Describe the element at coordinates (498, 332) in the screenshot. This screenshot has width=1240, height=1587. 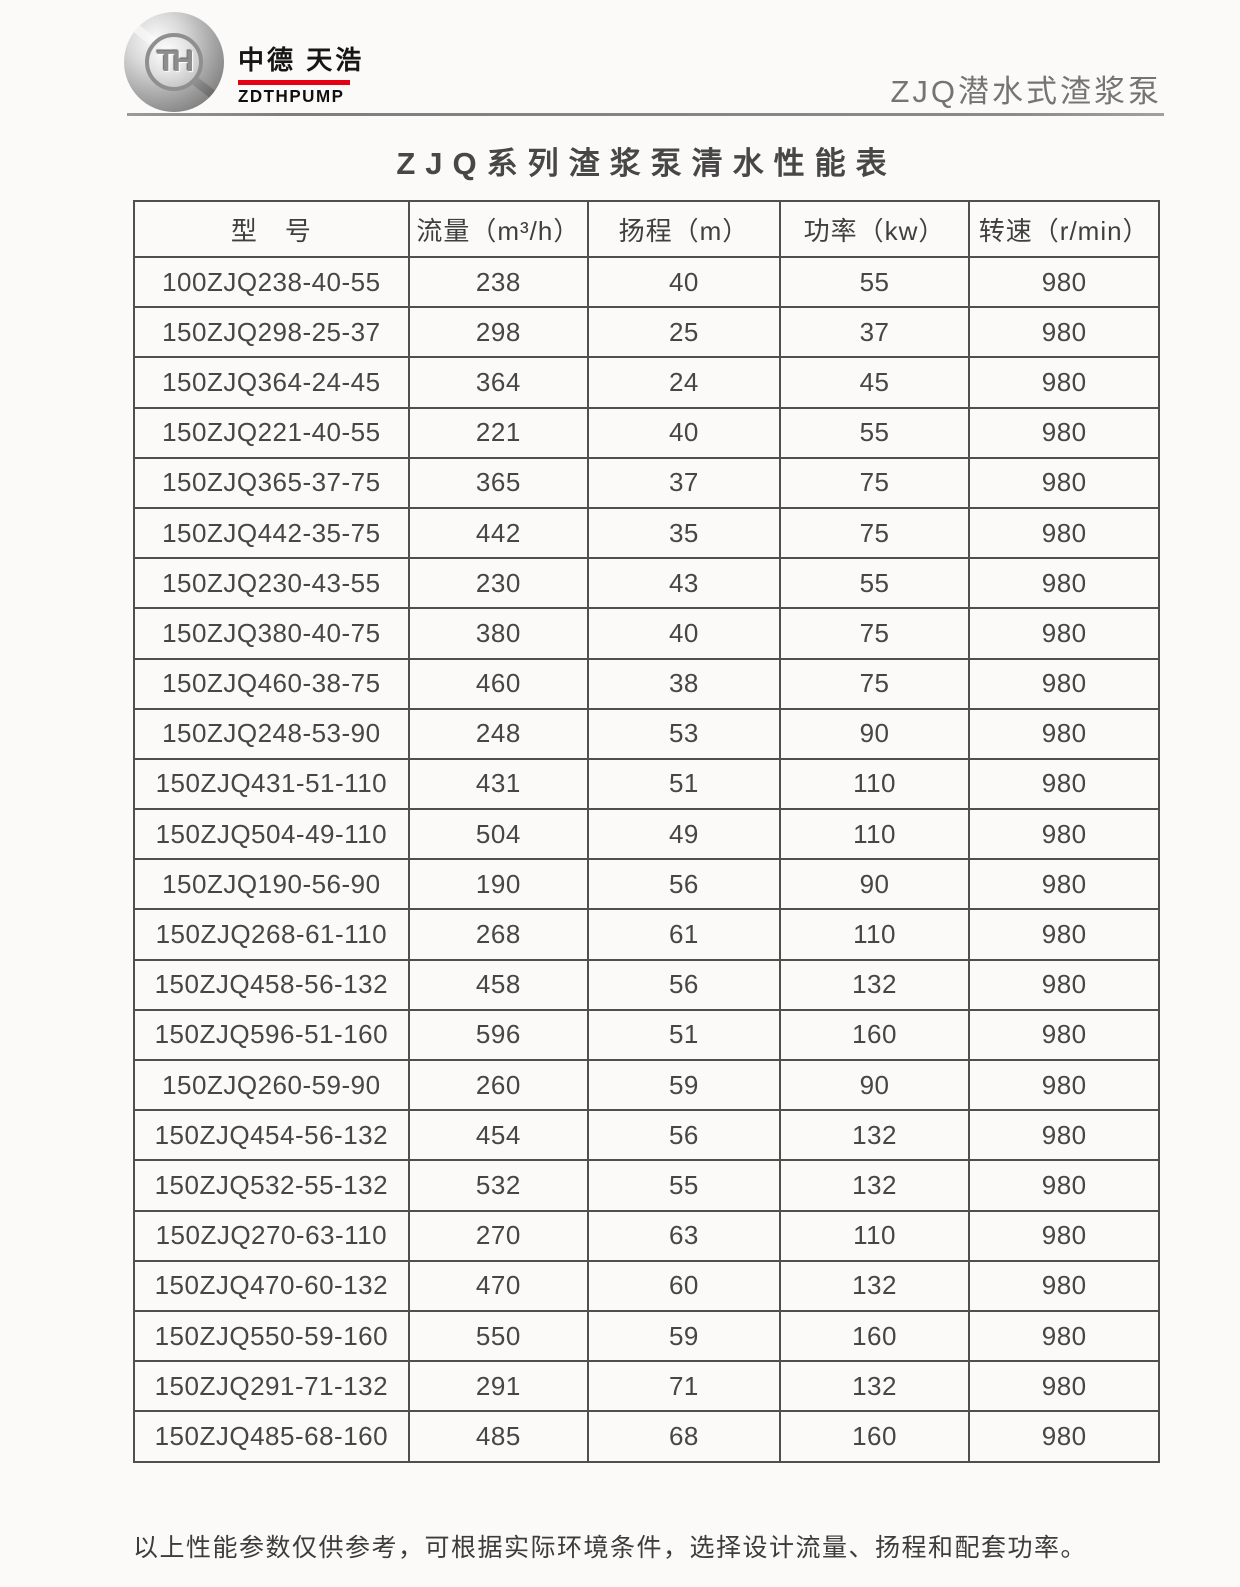
I see `flow-cell: 298` at that location.